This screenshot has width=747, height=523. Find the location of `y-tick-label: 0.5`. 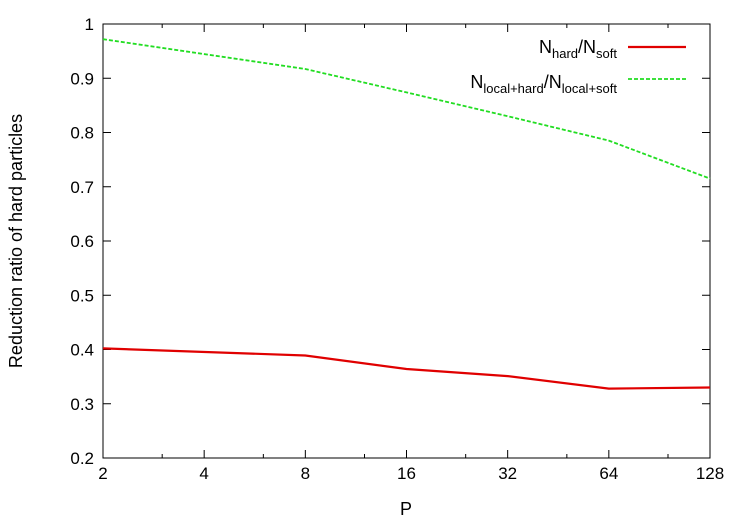

y-tick-label: 0.5 is located at coordinates (82, 295).